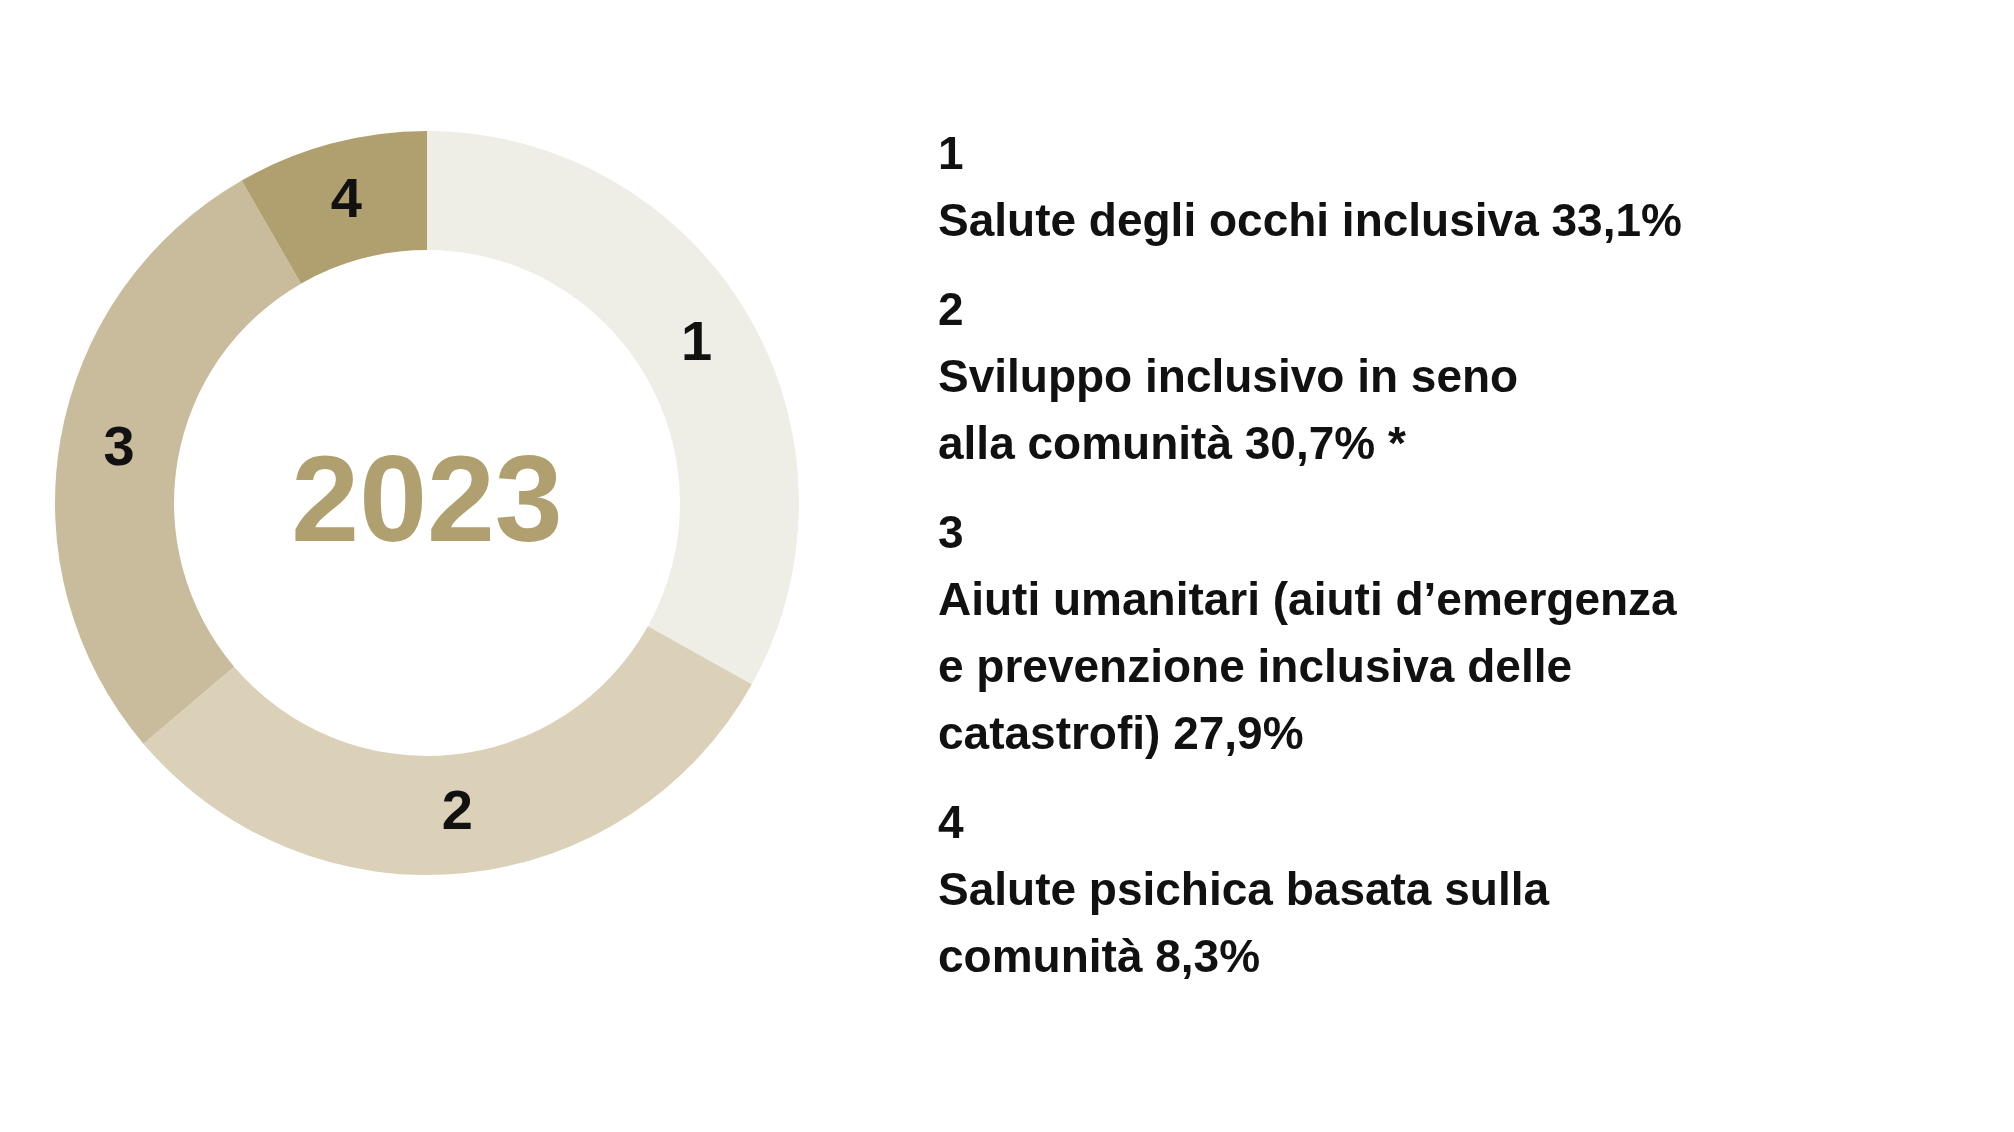 This screenshot has height=1132, width=2014. Describe the element at coordinates (1229, 410) in the screenshot. I see `text: Sviluppo inclusivo in seno alla comunità 30,7% *` at that location.